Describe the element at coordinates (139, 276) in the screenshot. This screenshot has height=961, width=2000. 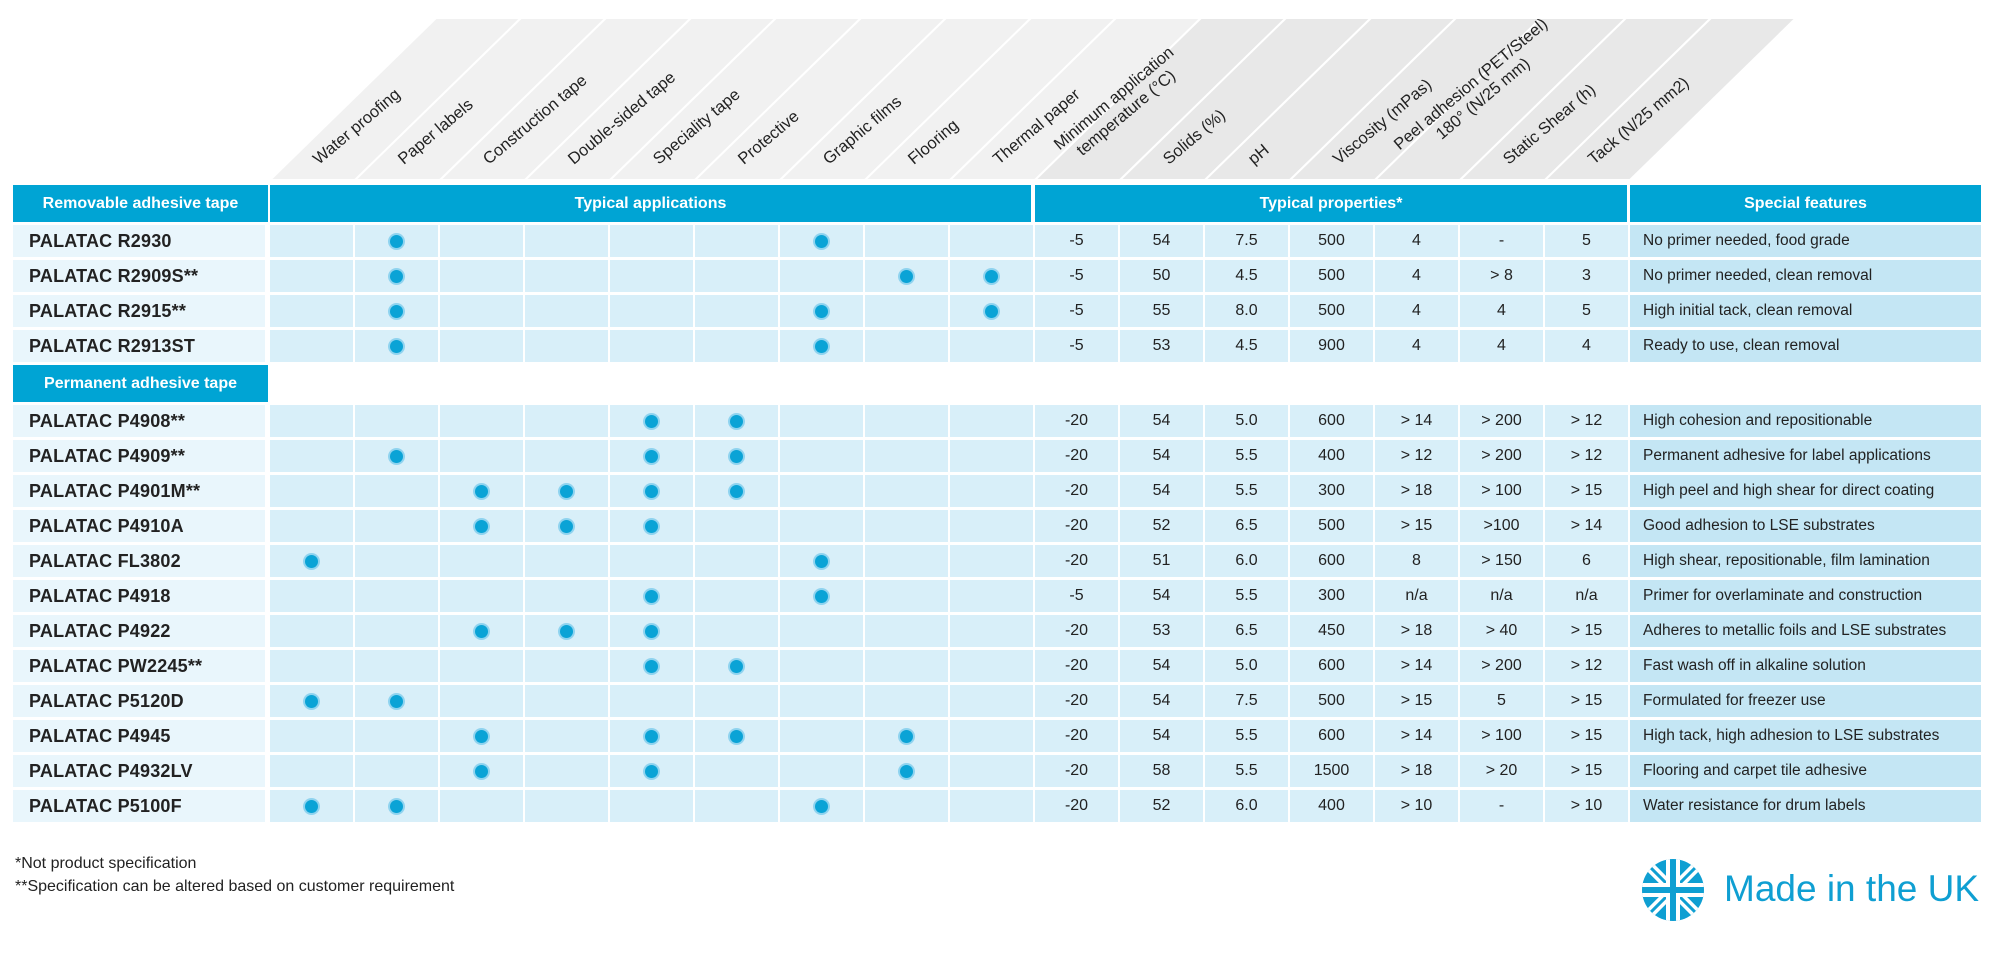
I see `product-name: PALATAC R2909S**` at that location.